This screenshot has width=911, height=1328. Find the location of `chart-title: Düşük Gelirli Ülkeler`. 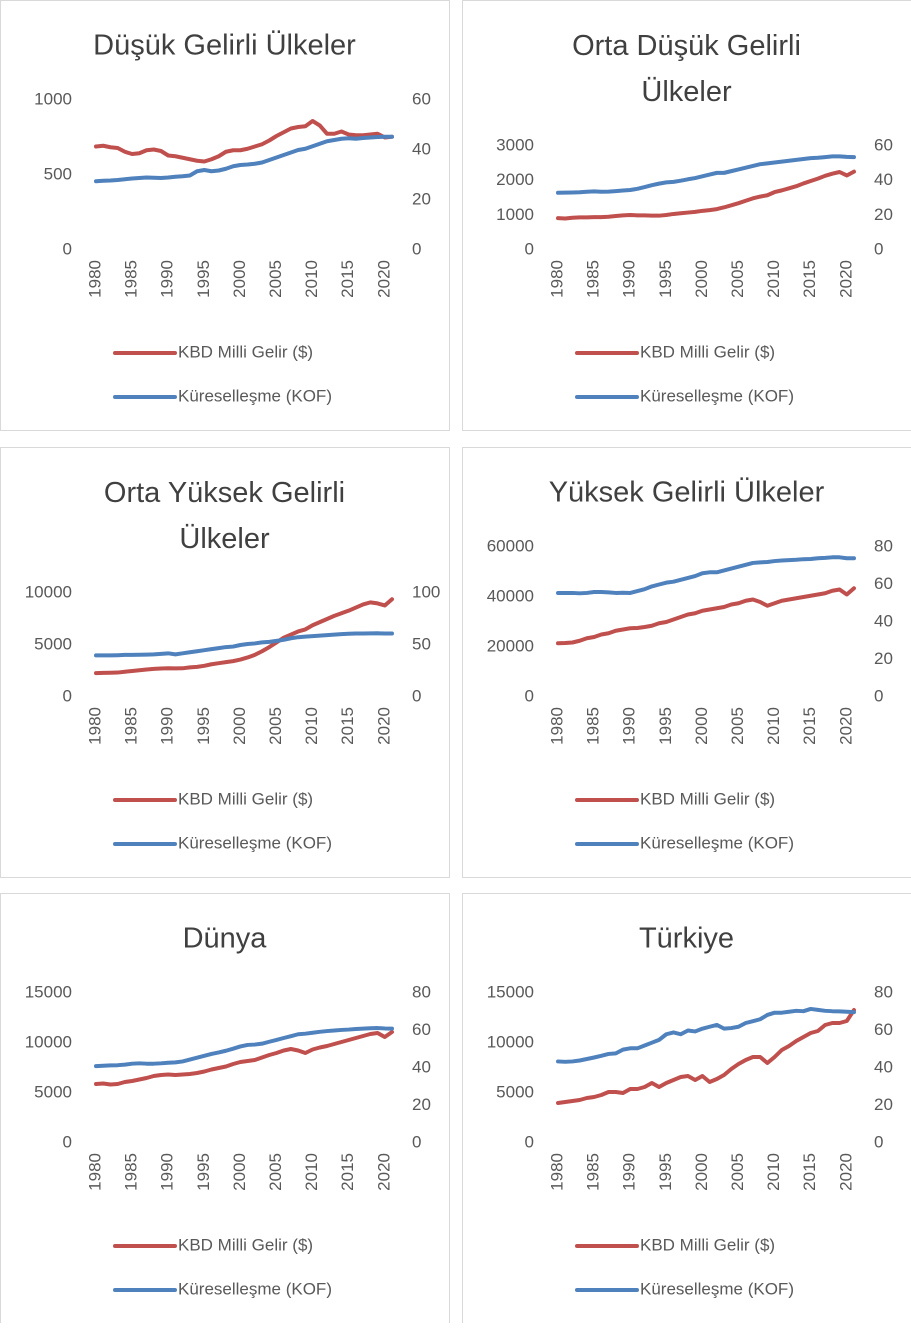

chart-title: Düşük Gelirli Ülkeler is located at coordinates (224, 46).